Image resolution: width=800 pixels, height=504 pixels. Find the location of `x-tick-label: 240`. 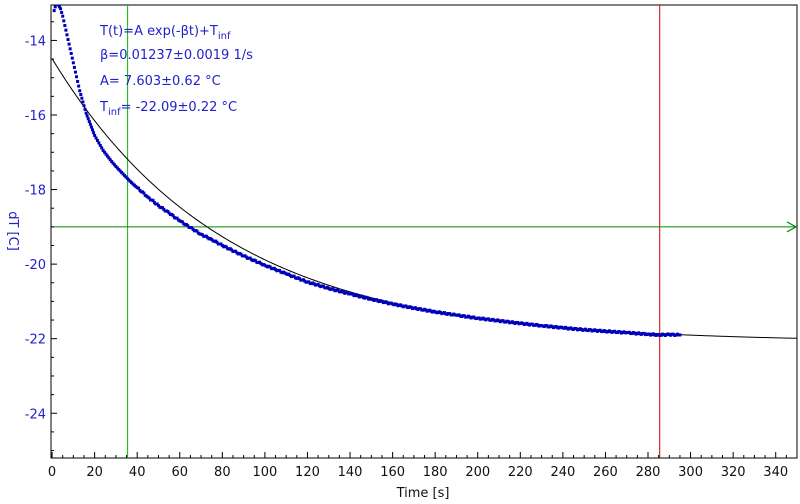

x-tick-label: 240 is located at coordinates (562, 472).